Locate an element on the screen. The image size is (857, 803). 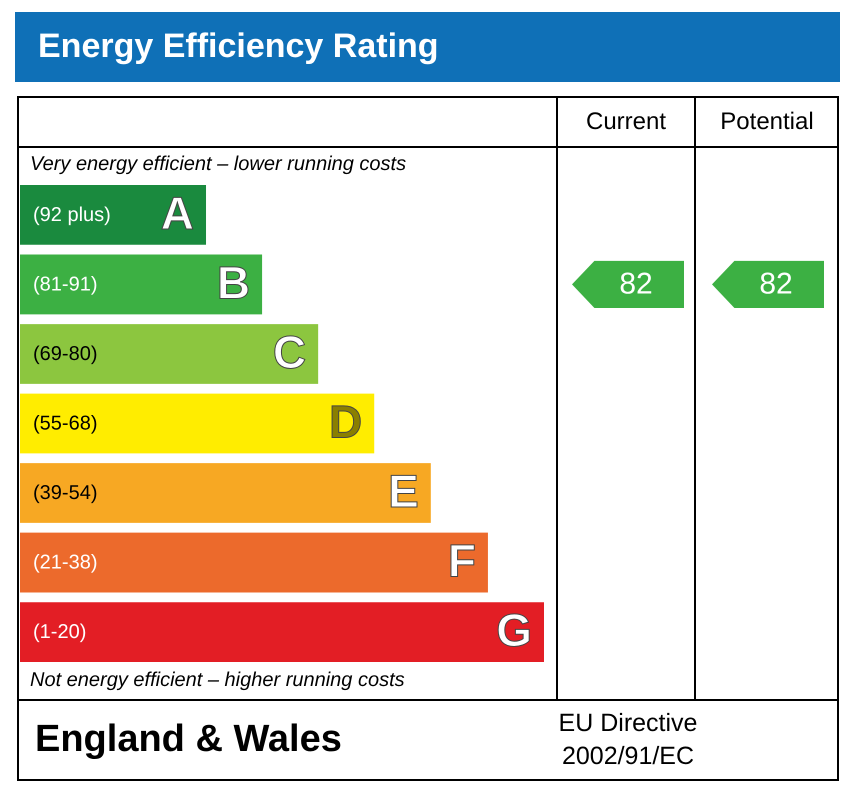
text: England & Wales is located at coordinates (188, 739).